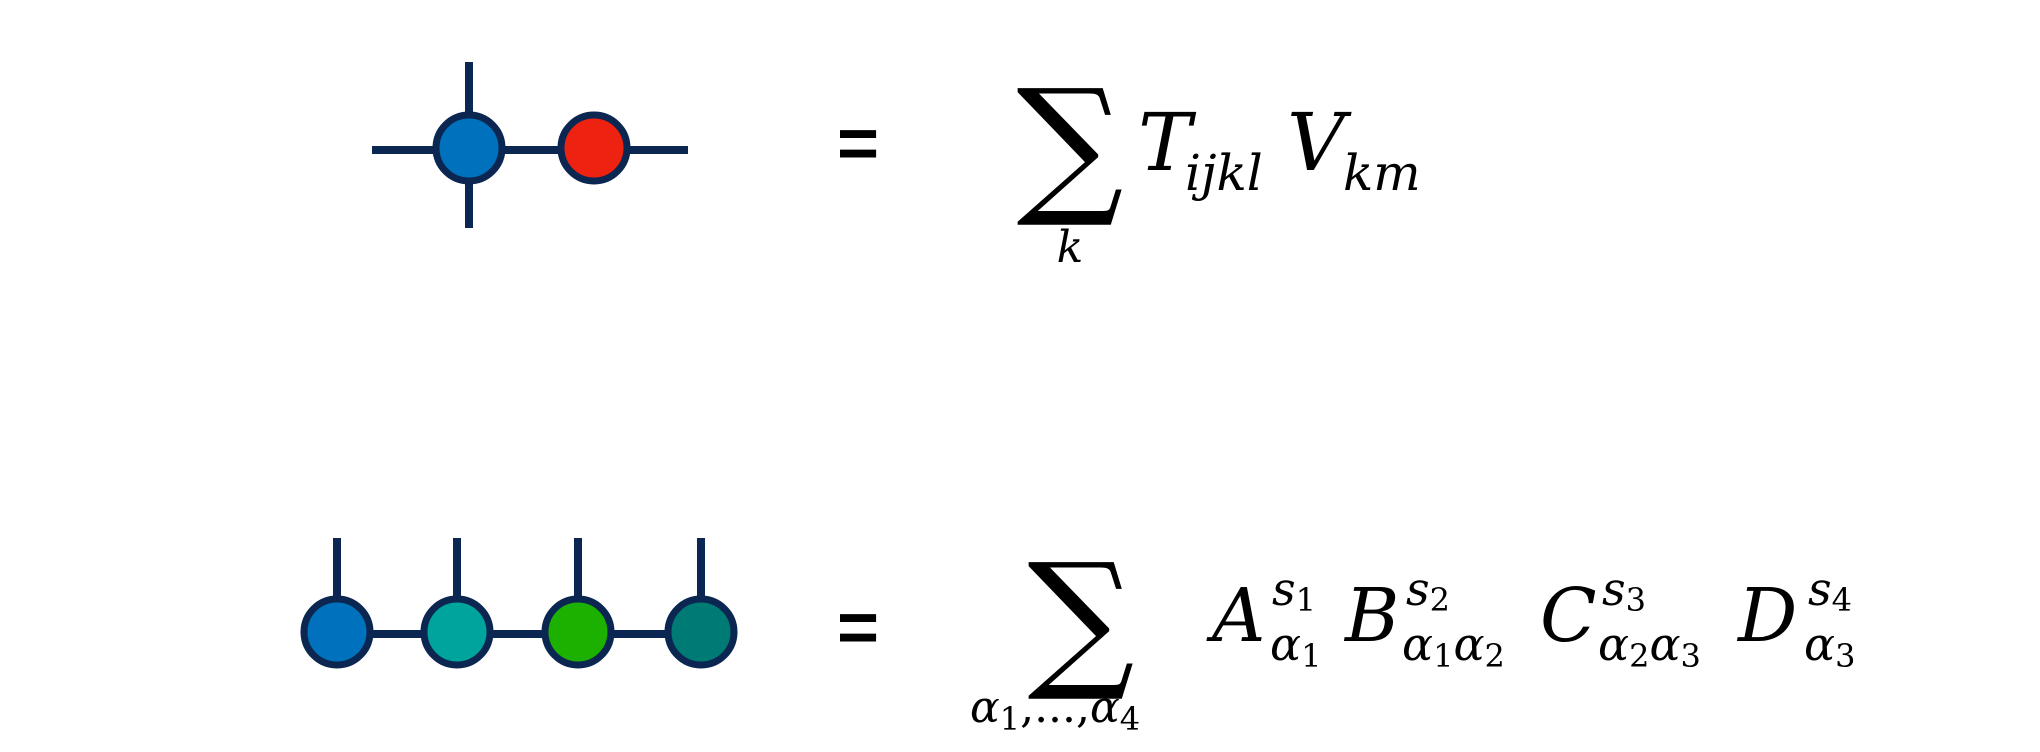 Image resolution: width=2040 pixels, height=752 pixels. Describe the element at coordinates (1639, 656) in the screenshot. I see `term-c-sub-num-1: 2` at that location.